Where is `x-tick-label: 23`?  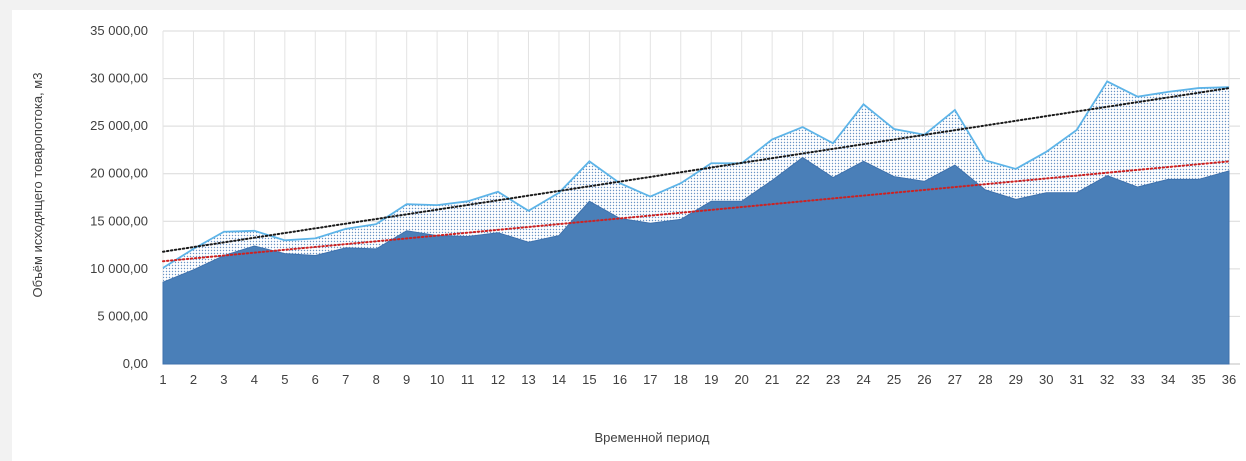 x-tick-label: 23 is located at coordinates (833, 379).